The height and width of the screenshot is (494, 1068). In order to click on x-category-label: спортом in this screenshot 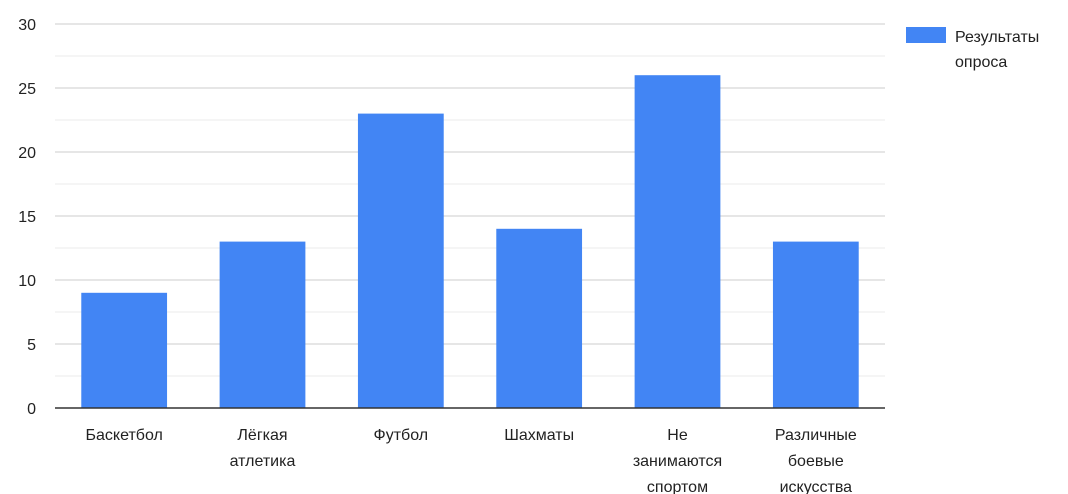, I will do `click(677, 486)`.